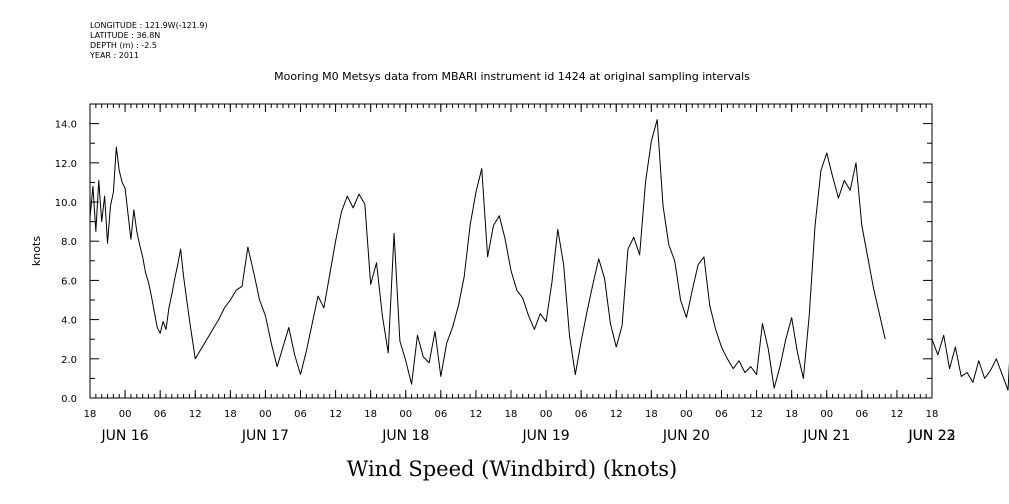 The width and height of the screenshot is (1009, 504). What do you see at coordinates (69, 281) in the screenshot?
I see `y-tick-label: 6.0` at bounding box center [69, 281].